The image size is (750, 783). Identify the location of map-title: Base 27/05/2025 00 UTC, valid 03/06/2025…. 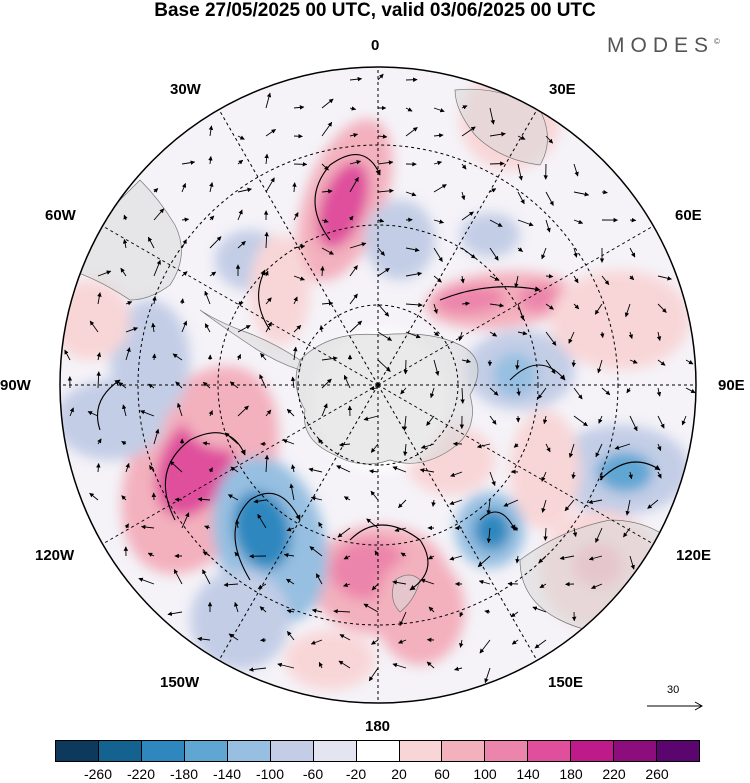
(375, 10).